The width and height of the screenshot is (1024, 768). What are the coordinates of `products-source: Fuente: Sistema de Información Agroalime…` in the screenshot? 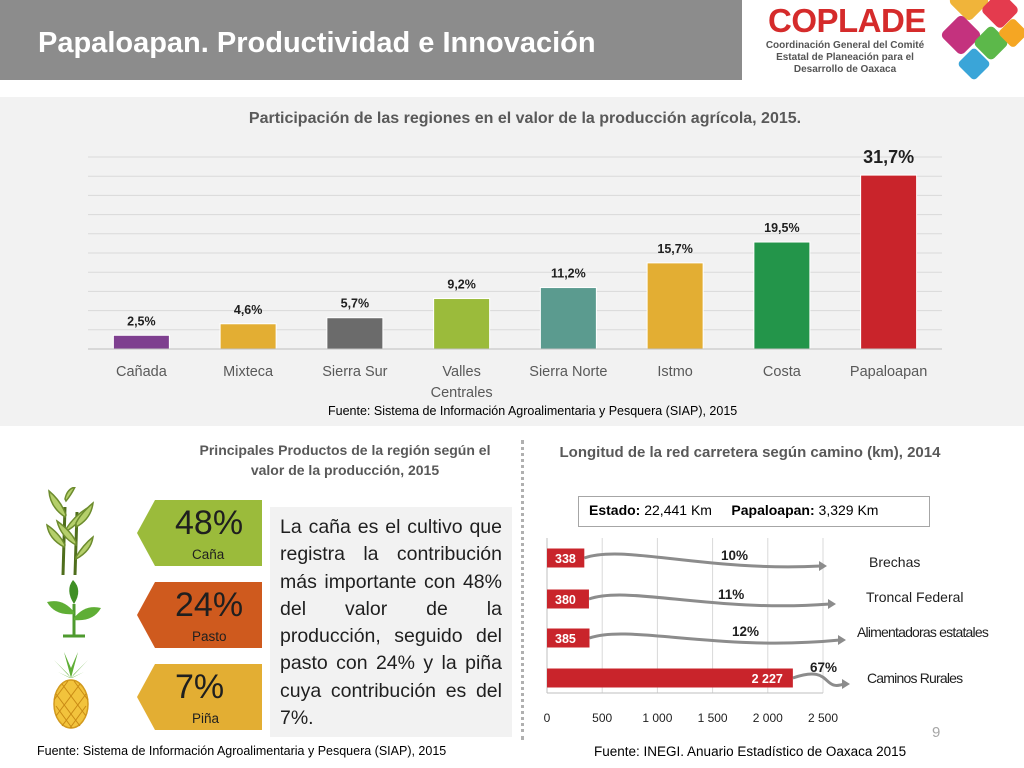 It's located at (242, 751).